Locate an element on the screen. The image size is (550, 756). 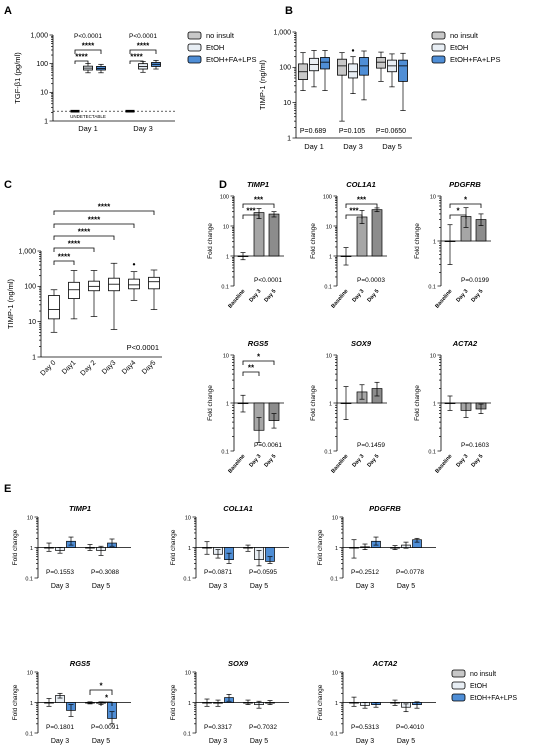
p-value: P=0.1459 is located at coordinates (371, 445).